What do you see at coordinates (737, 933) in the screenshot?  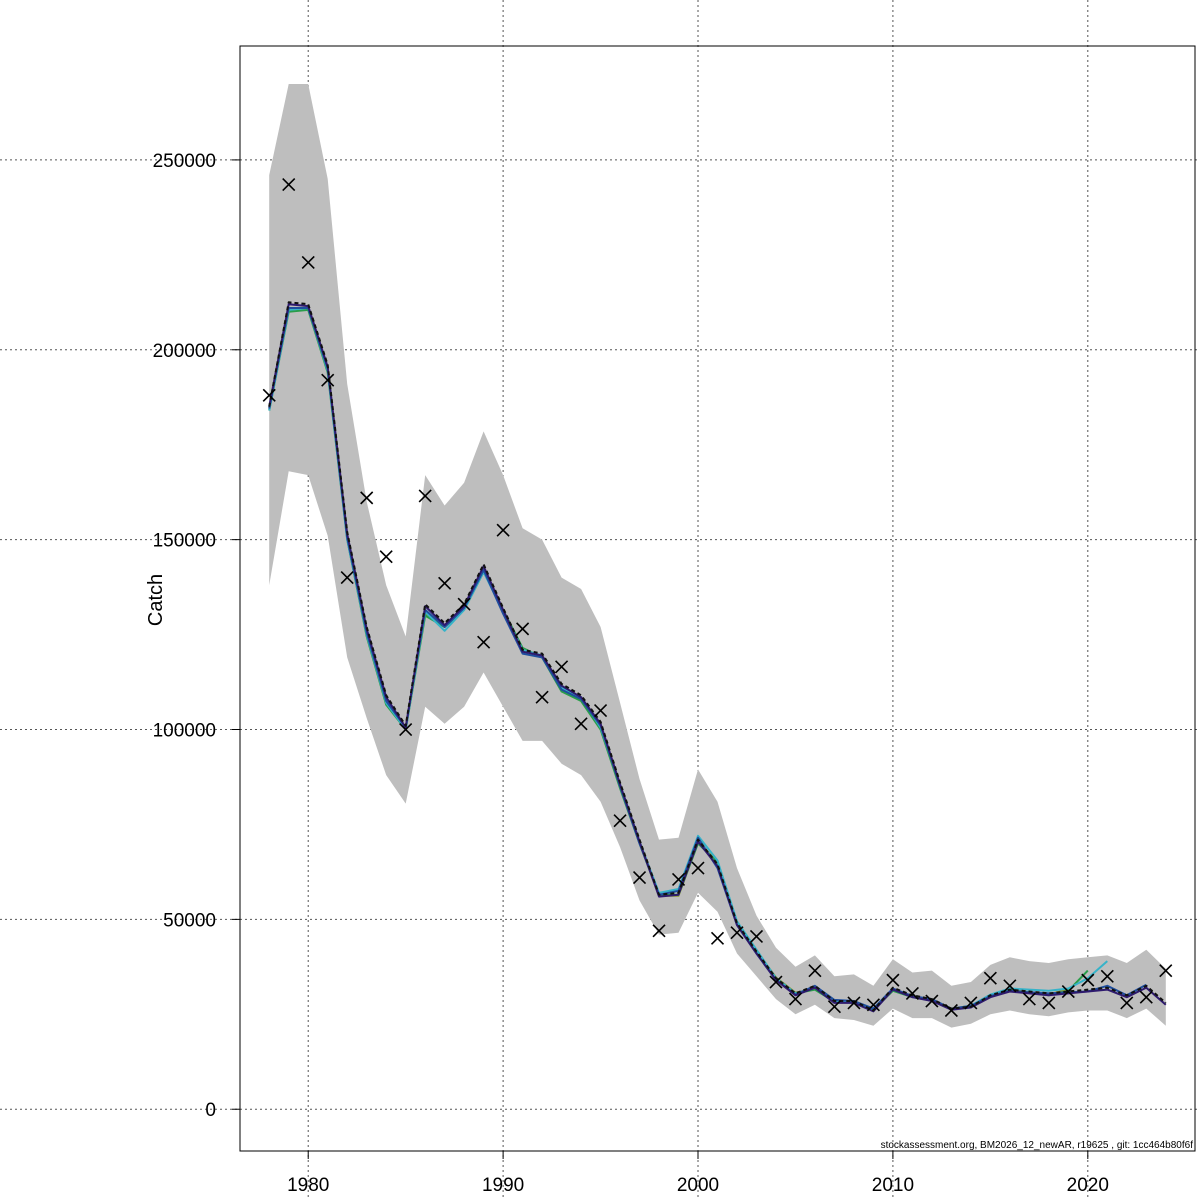 I see `observed-point-2002` at bounding box center [737, 933].